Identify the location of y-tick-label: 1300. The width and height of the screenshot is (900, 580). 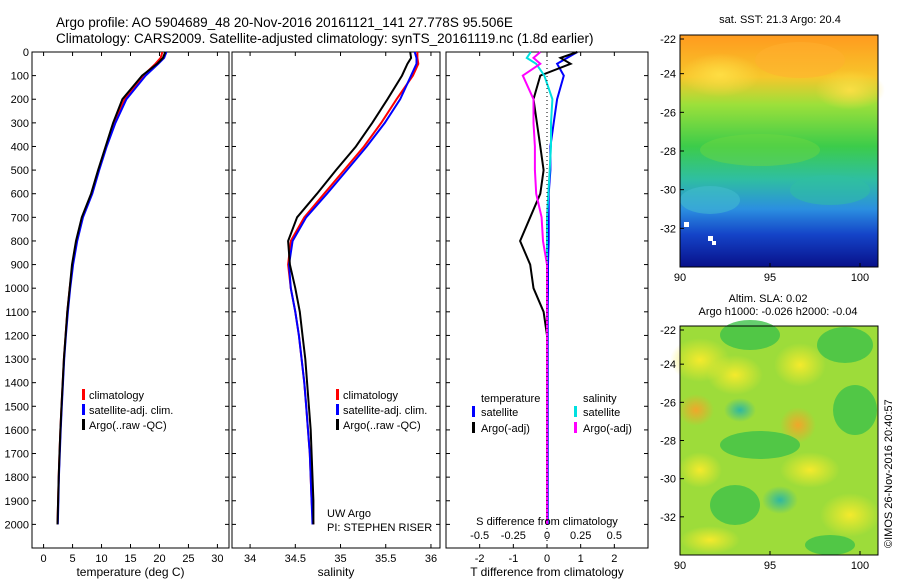
(17, 360).